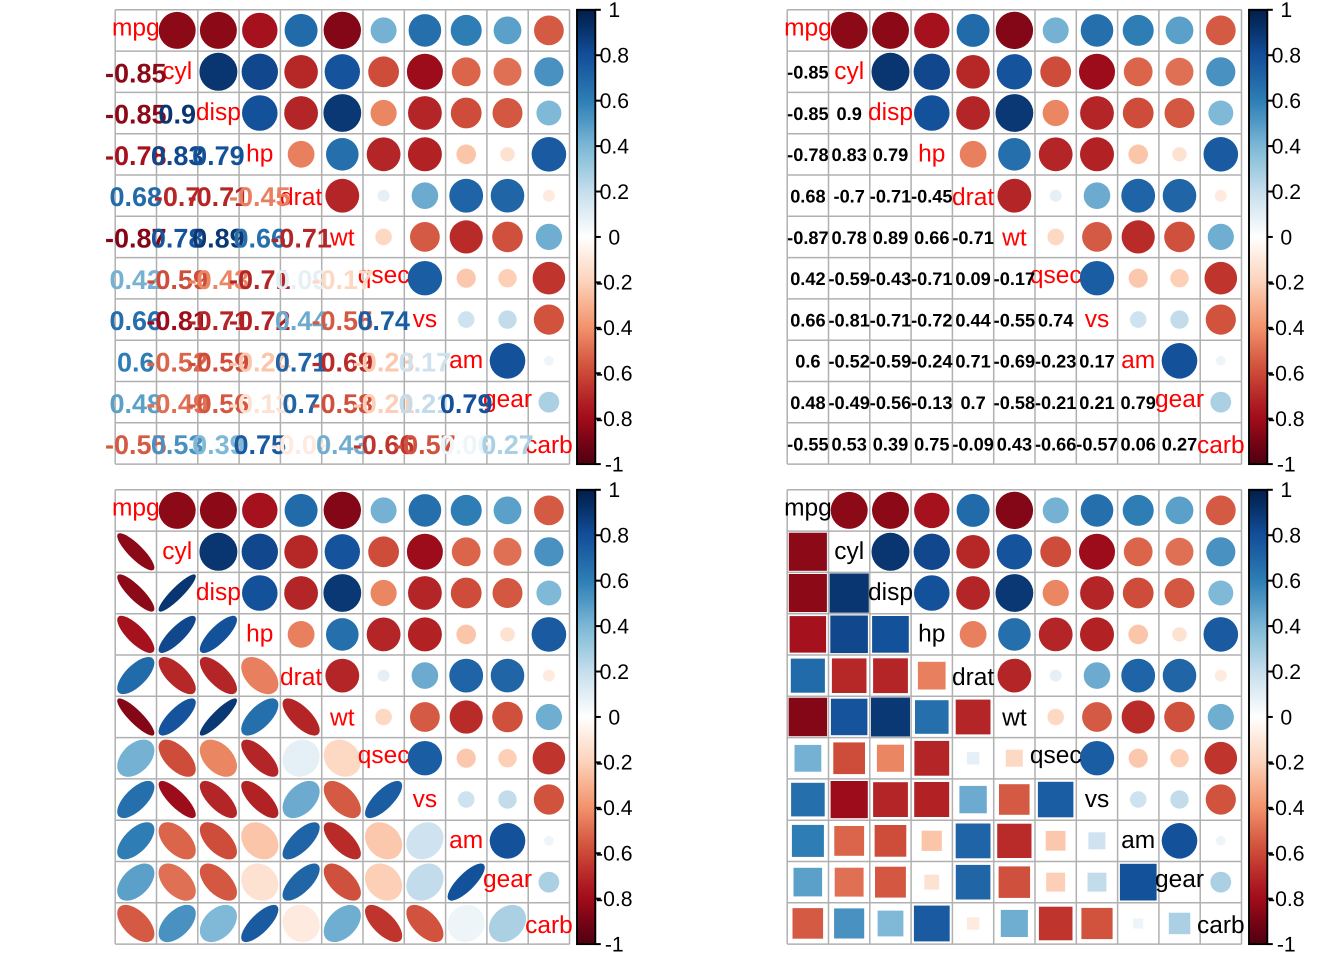  Describe the element at coordinates (614, 763) in the screenshot. I see `svg-text: -0.2` at that location.